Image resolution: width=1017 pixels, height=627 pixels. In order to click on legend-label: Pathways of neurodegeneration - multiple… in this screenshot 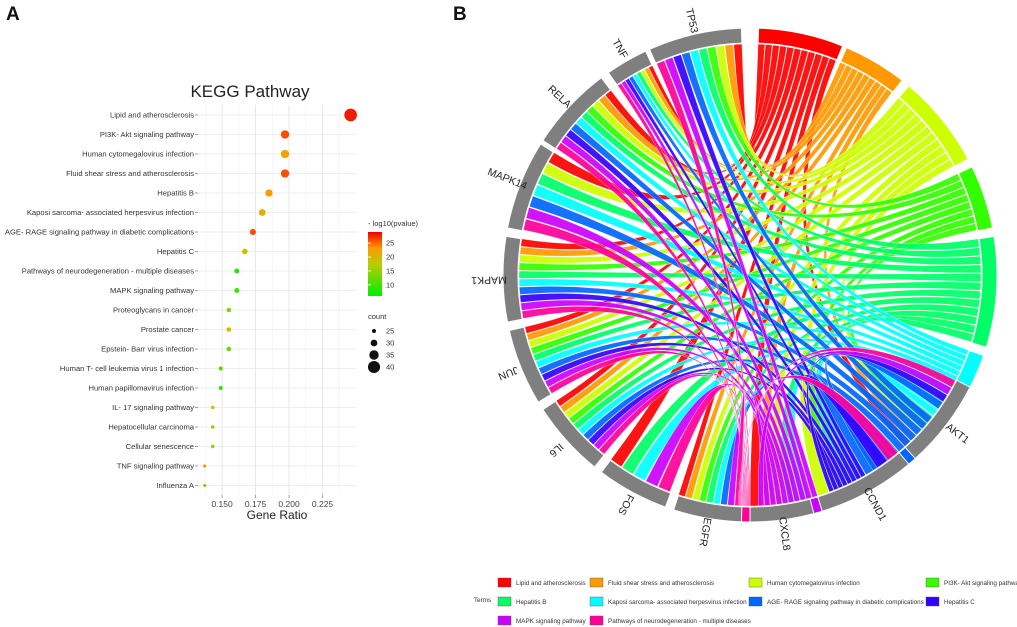, I will do `click(679, 621)`.